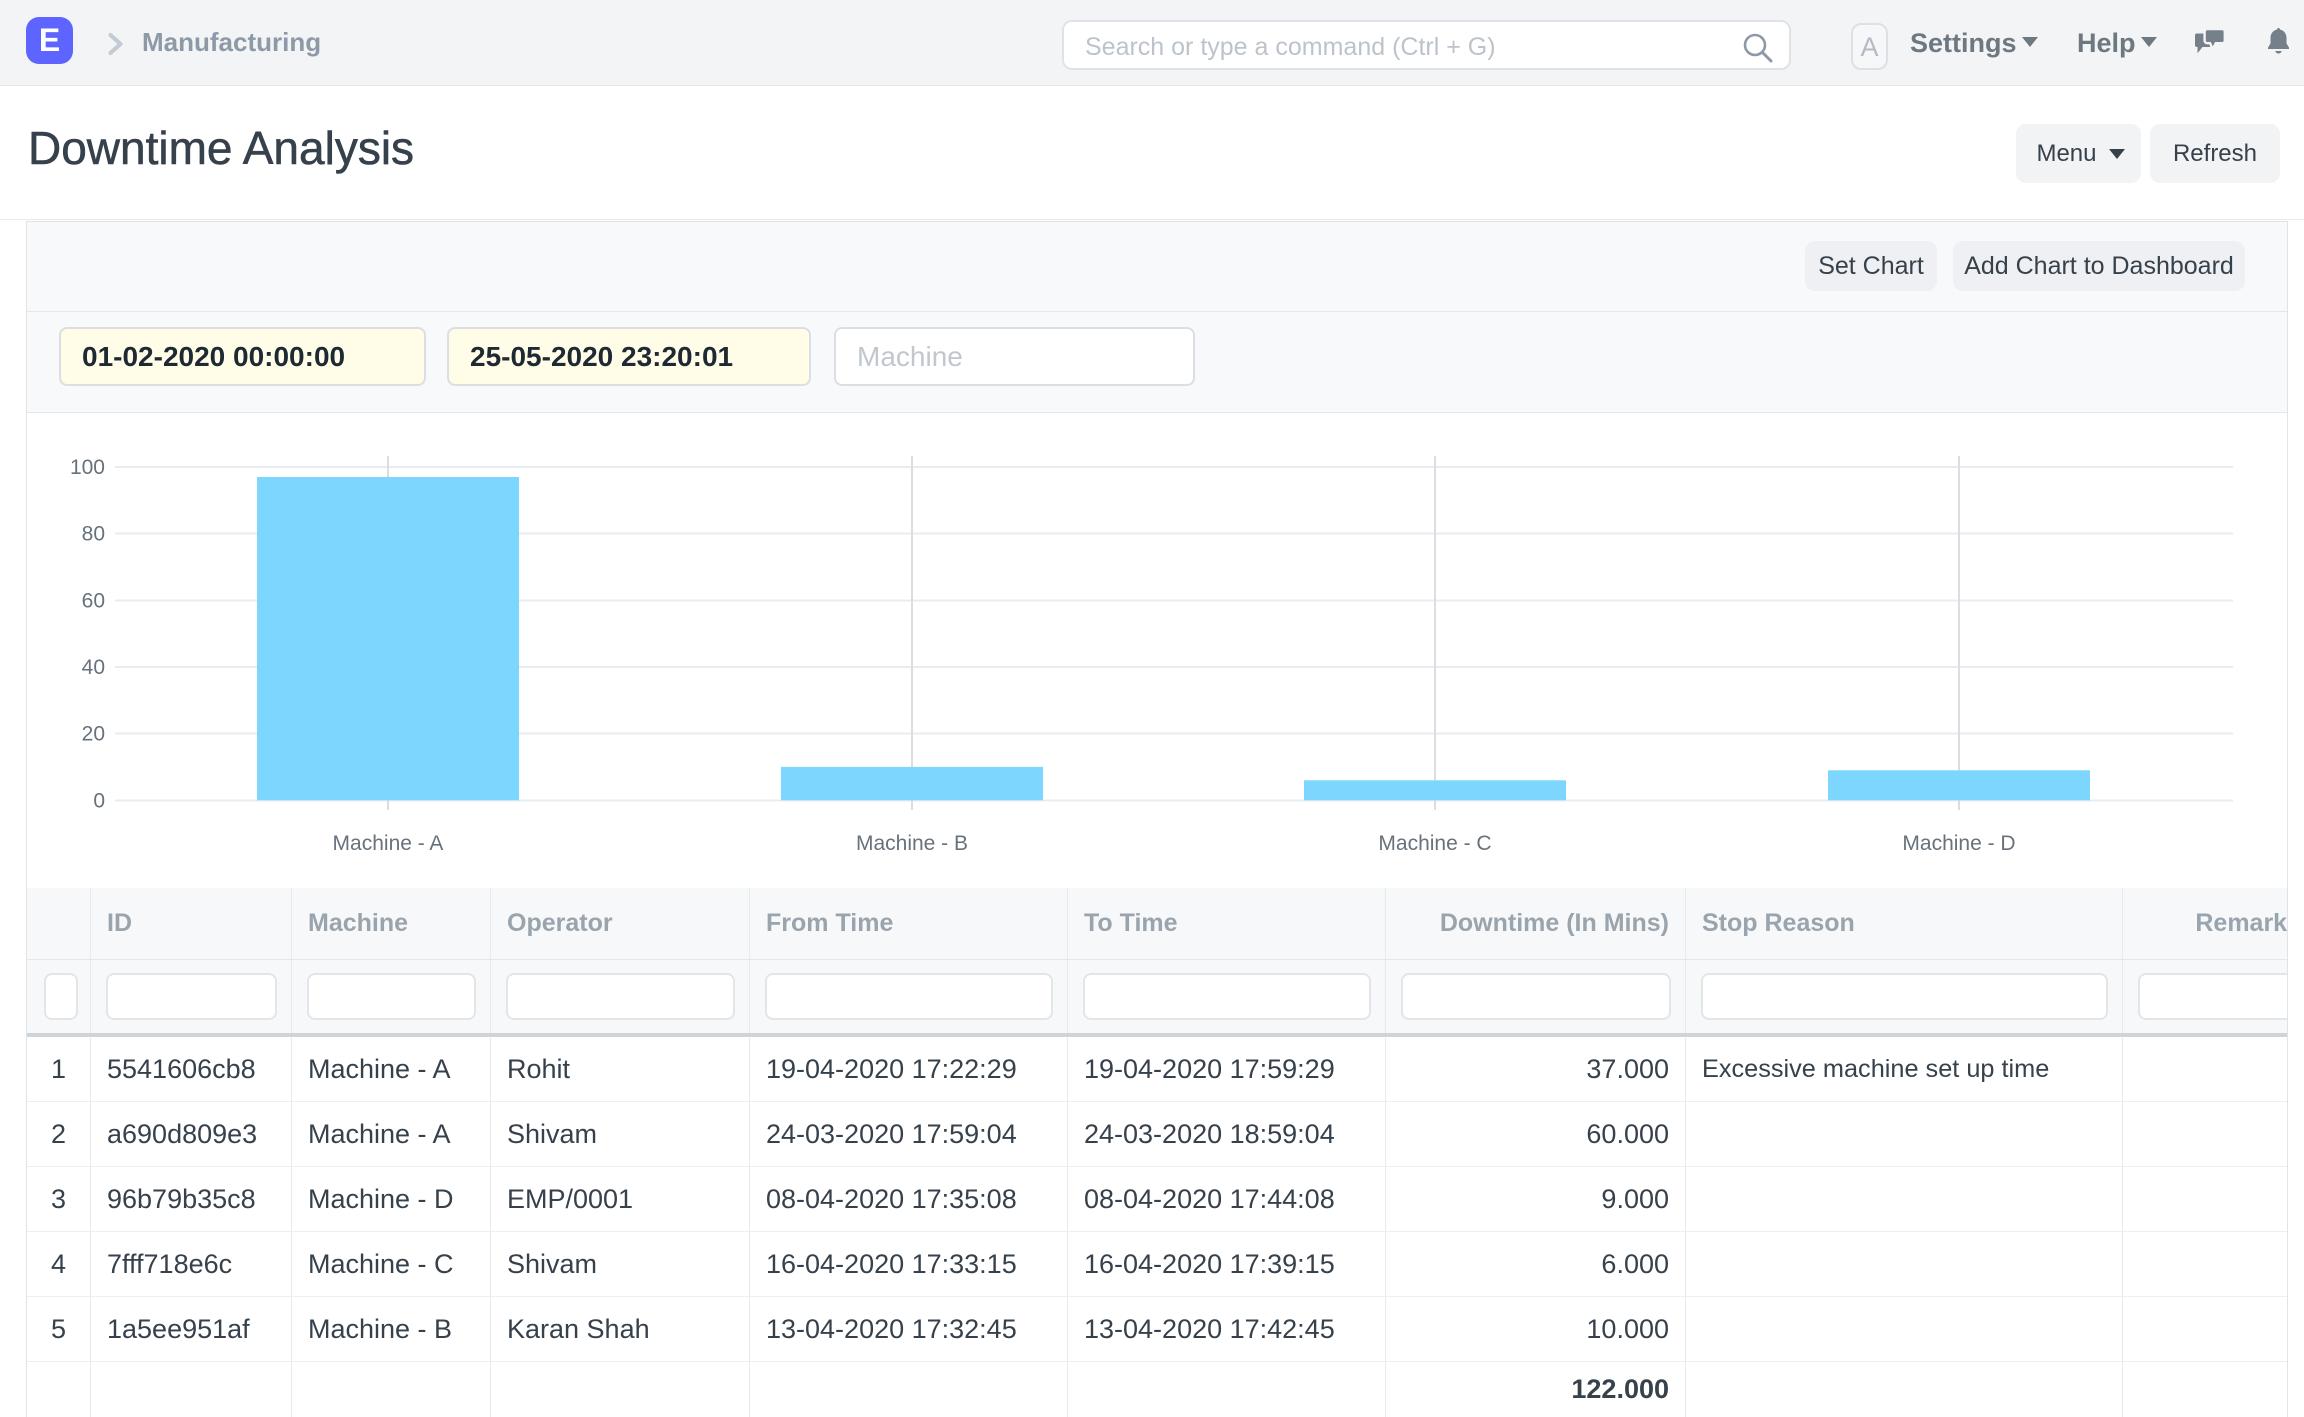 Image resolution: width=2304 pixels, height=1417 pixels. Describe the element at coordinates (388, 843) in the screenshot. I see `svg-text: Machine - A` at that location.